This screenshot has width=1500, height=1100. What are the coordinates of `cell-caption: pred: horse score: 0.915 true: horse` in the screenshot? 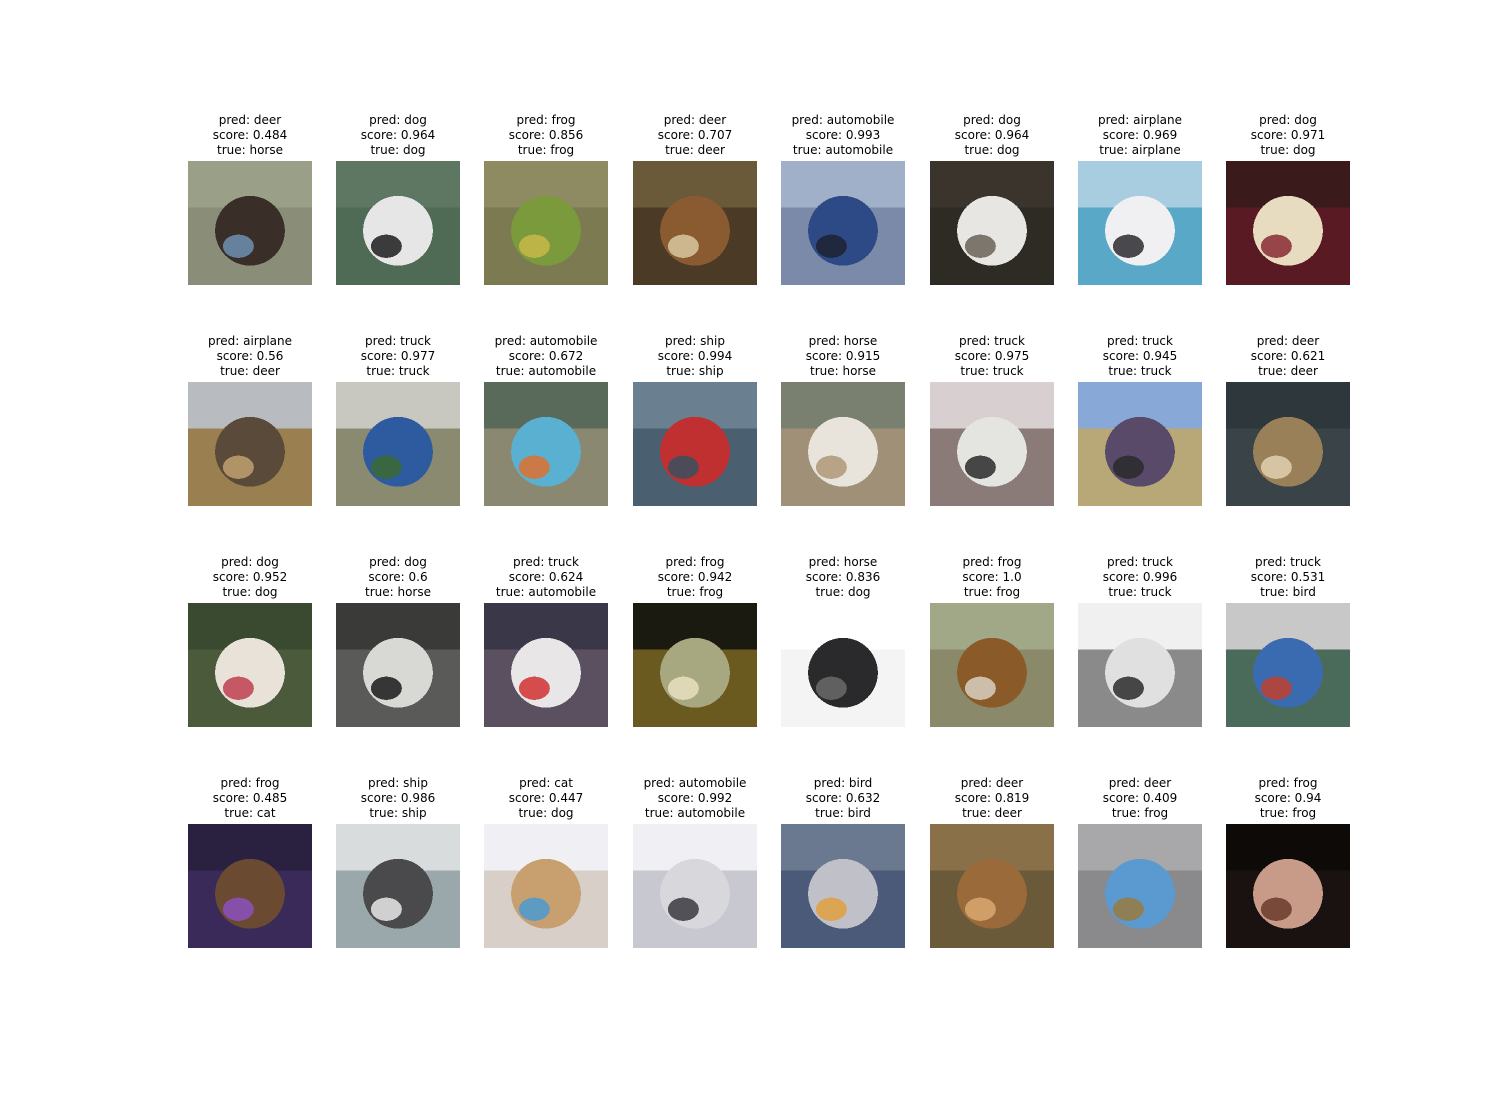 It's located at (843, 358).